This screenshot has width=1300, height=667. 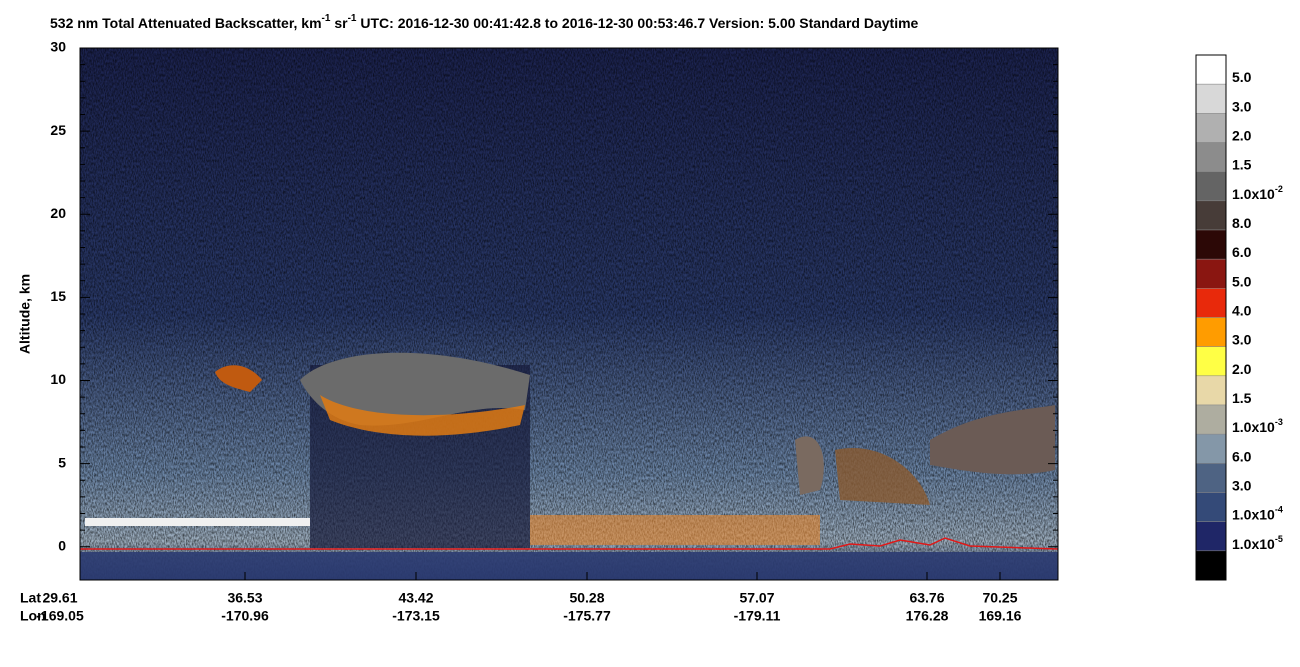 I want to click on colorbar-label: 8.0, so click(x=1242, y=223).